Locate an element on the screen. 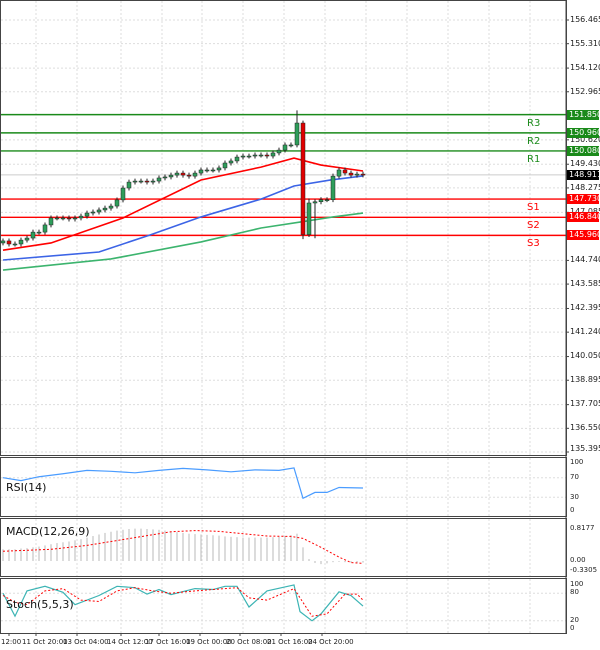 The image size is (600, 650). rsi-tick-label: 30 is located at coordinates (574, 497).